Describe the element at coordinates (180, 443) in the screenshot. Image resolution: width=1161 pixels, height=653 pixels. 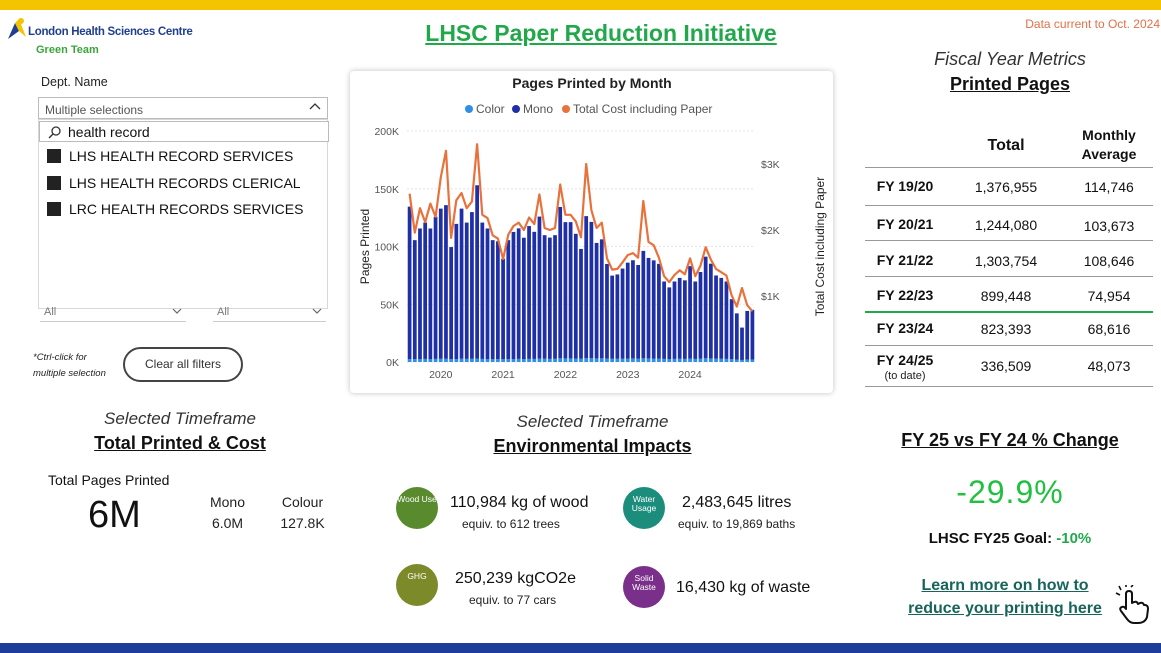
I see `totals-title: Total Printed & Cost` at that location.